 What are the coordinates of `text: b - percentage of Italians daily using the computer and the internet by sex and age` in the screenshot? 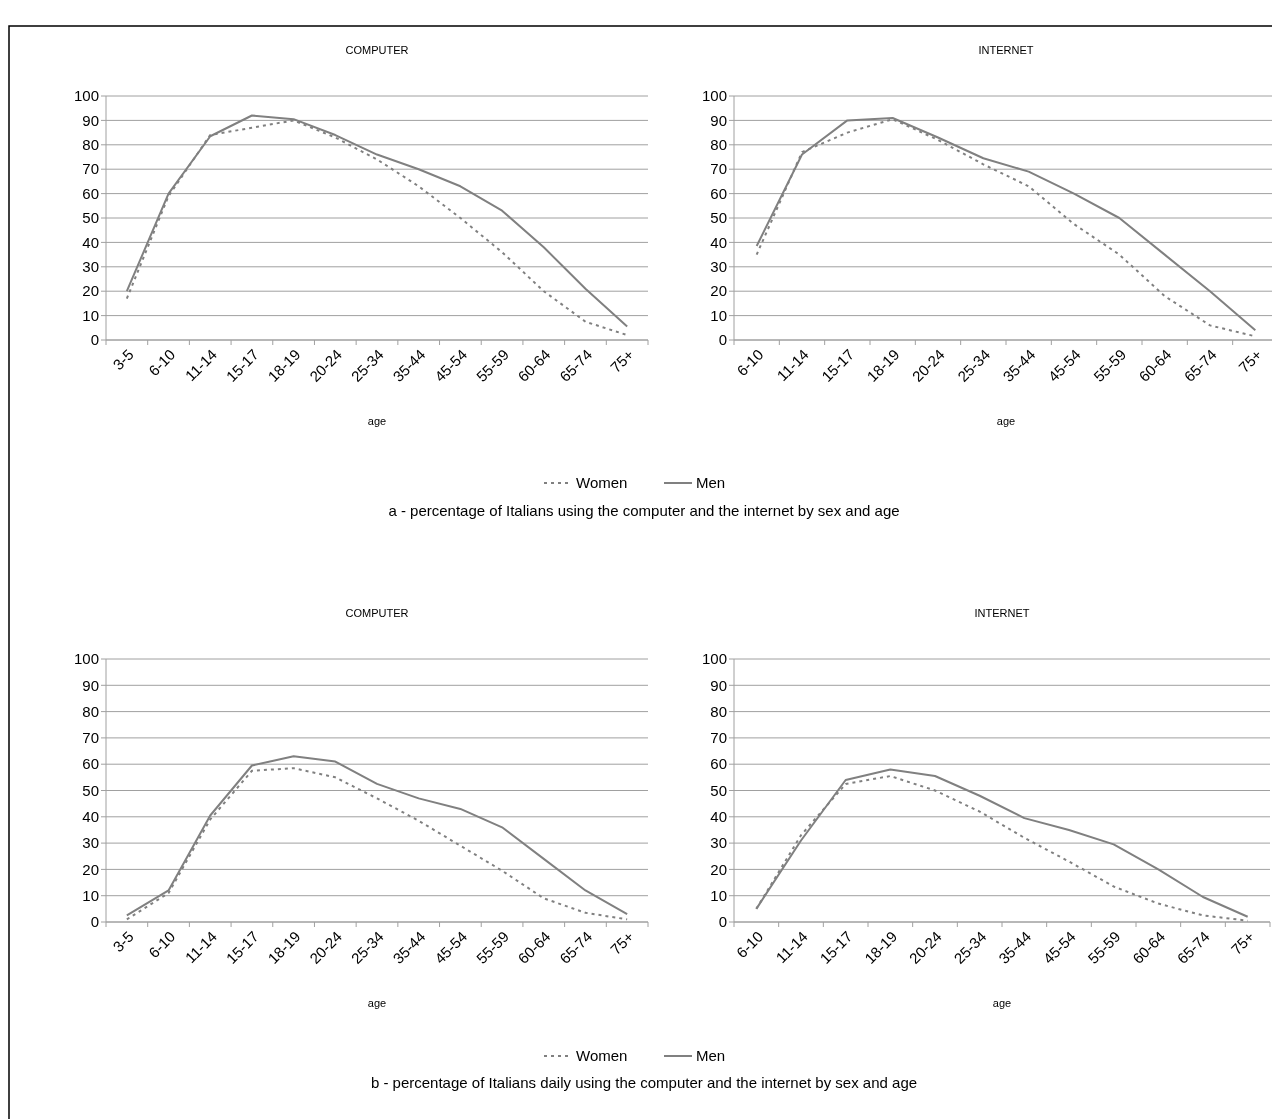 It's located at (644, 1083).